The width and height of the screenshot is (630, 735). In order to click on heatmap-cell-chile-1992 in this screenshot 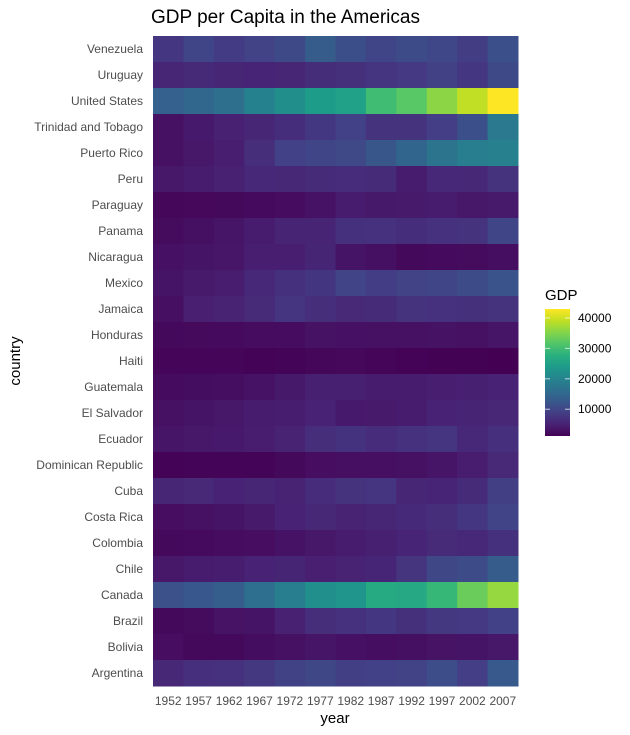, I will do `click(412, 569)`.